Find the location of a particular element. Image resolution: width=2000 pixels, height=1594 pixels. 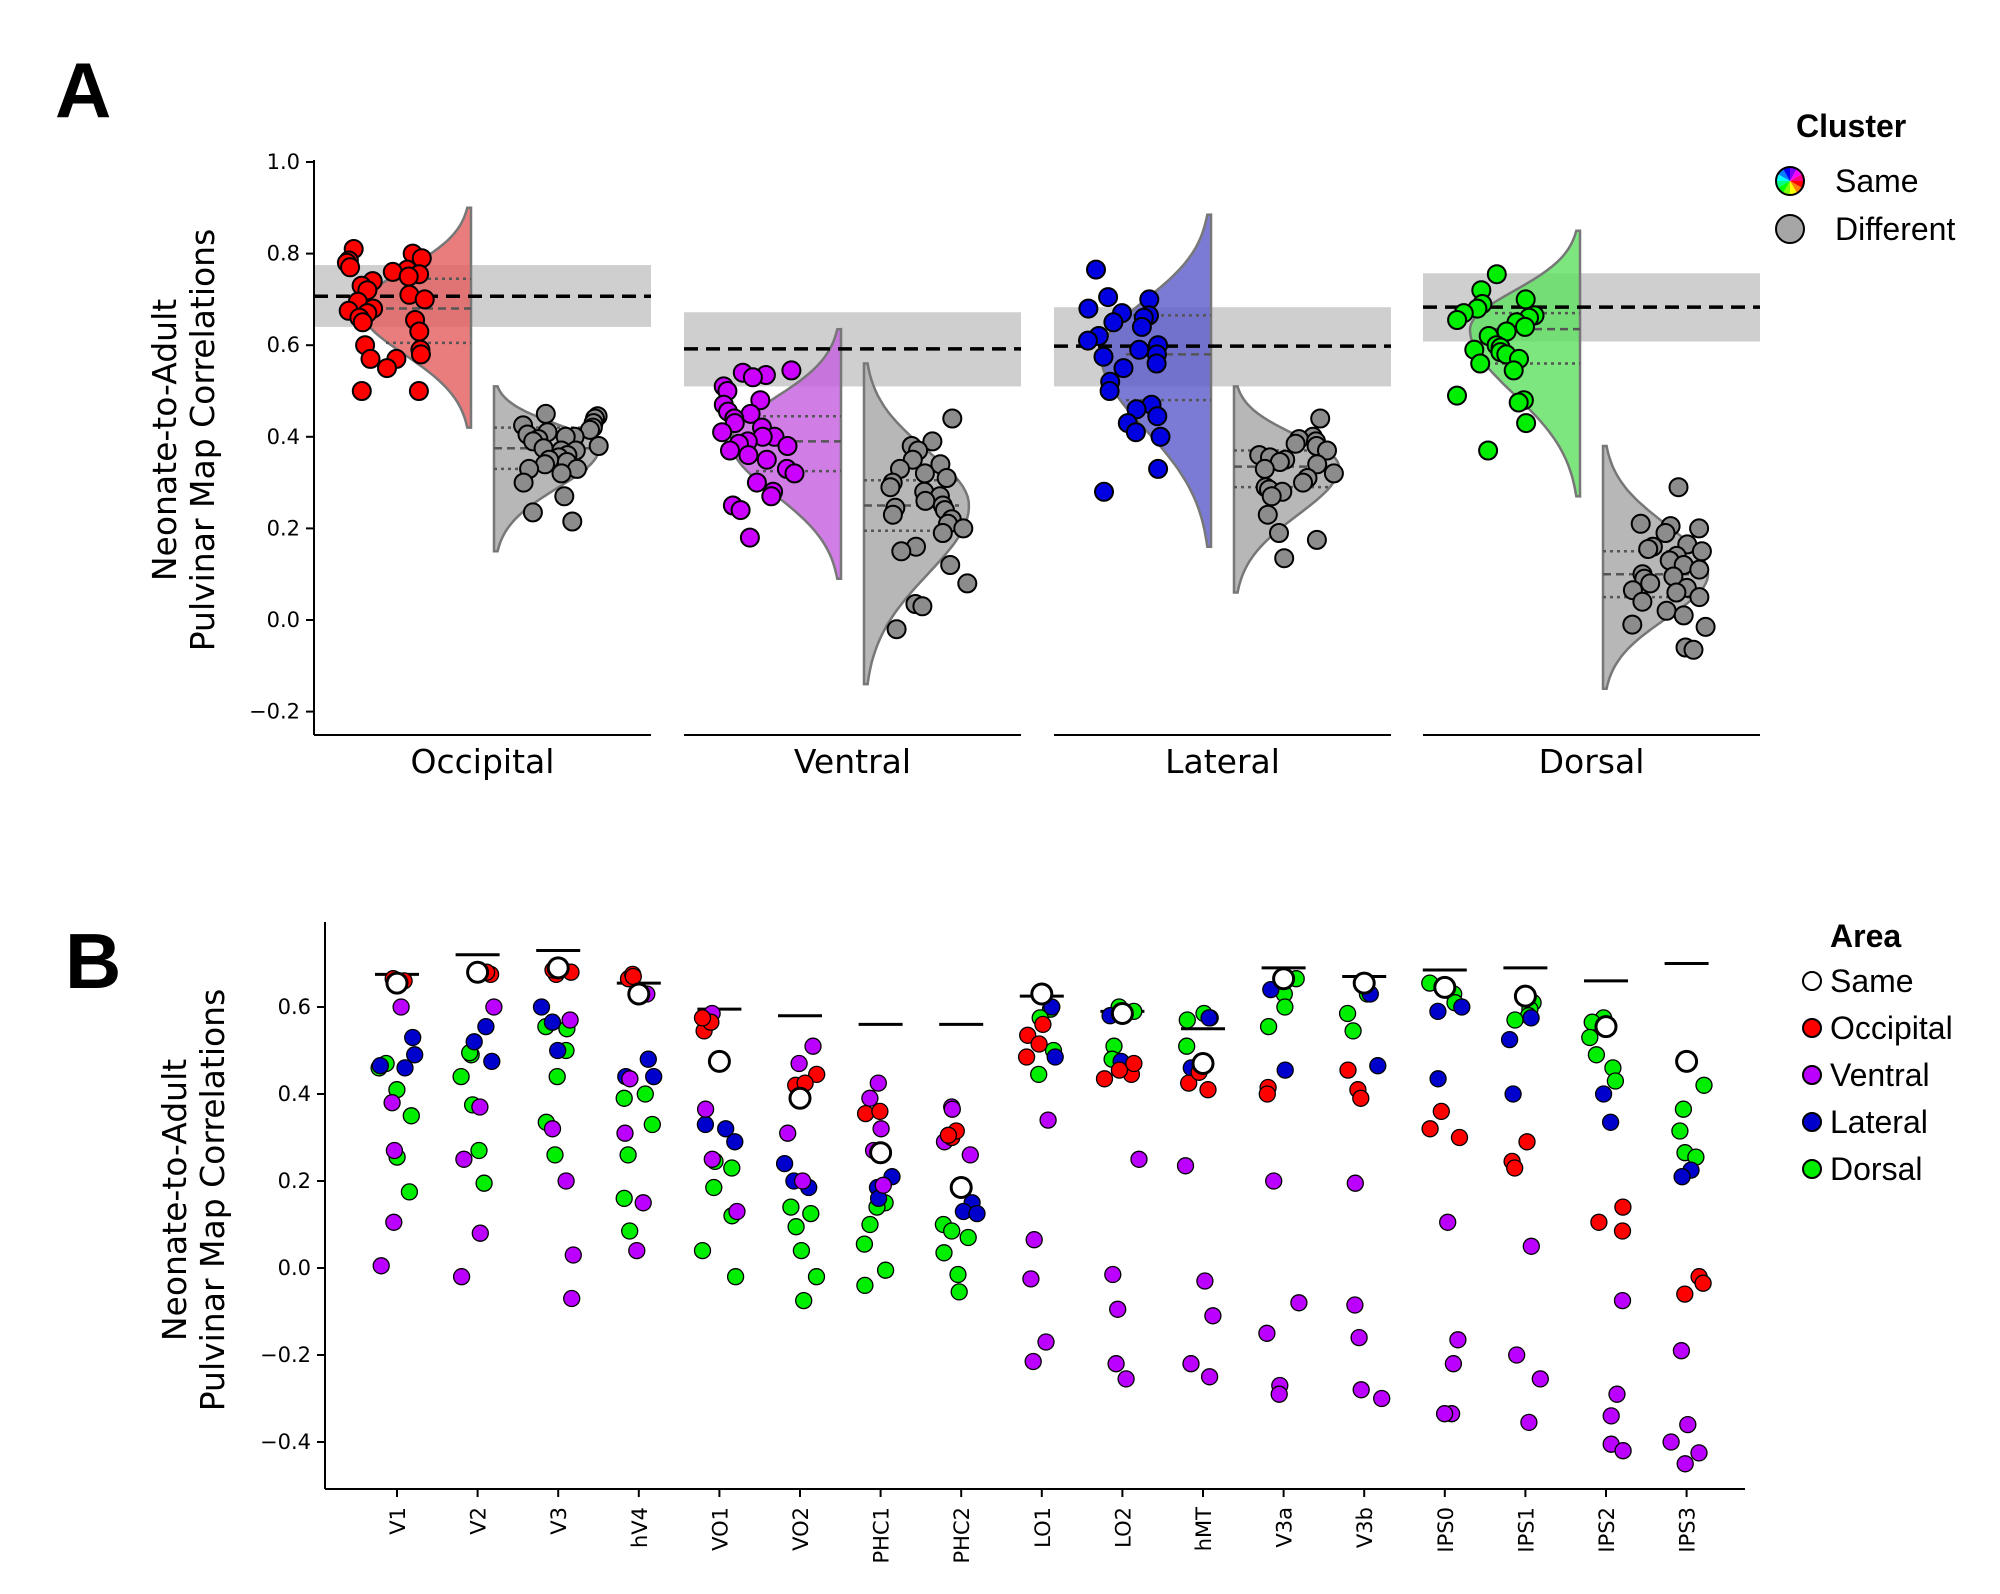

panel-a-letter: A is located at coordinates (83, 90).